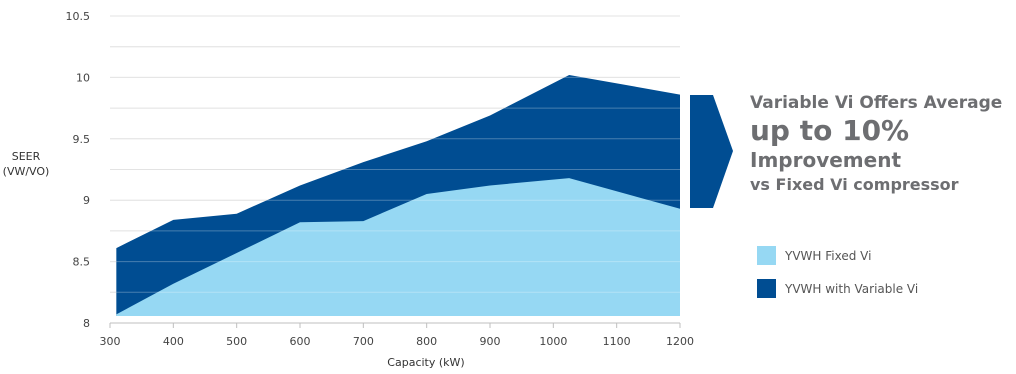  I want to click on x-tick-label: 1100, so click(617, 341).